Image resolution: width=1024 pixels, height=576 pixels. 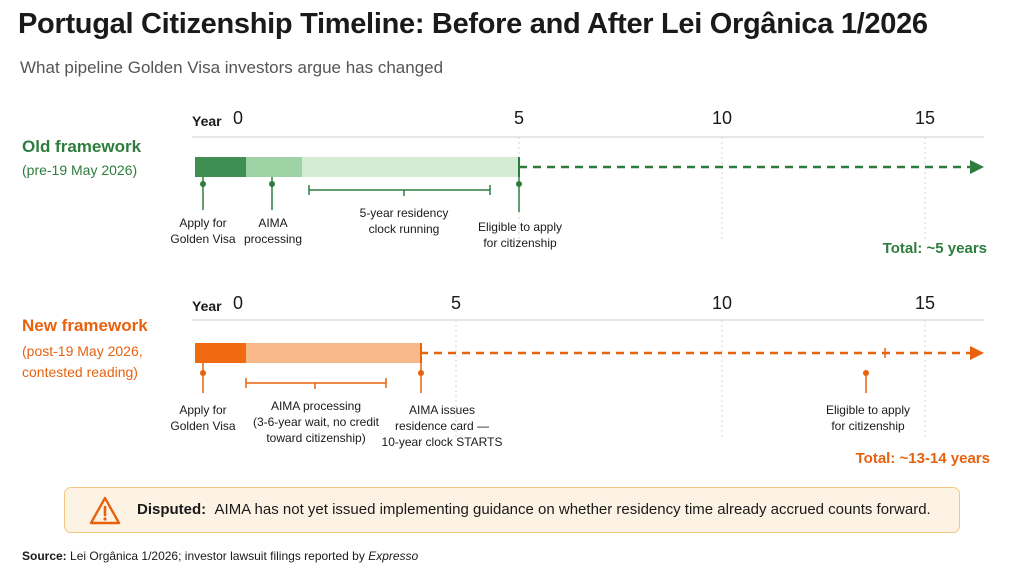 I want to click on new-framework-sublabel-1: (post-19 May 2026,, so click(x=82, y=351).